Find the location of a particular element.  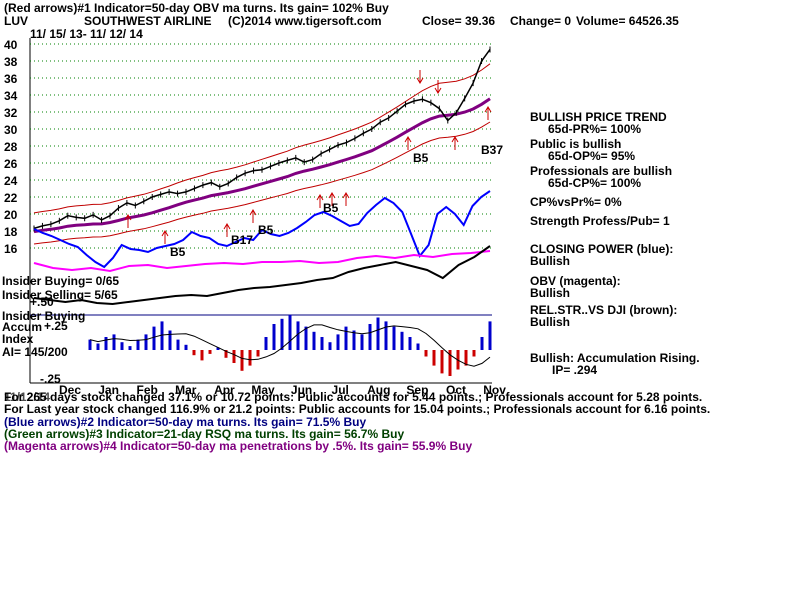

y-tick-label: 30 is located at coordinates (11, 130).